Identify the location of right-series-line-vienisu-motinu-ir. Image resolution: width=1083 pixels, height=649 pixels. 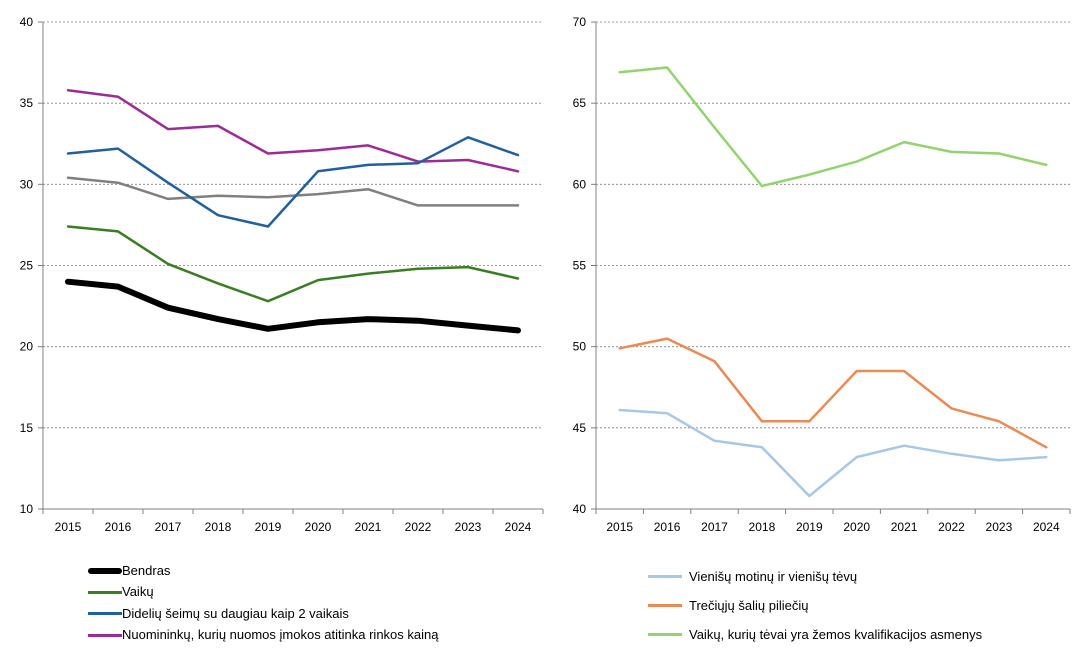
(833, 453).